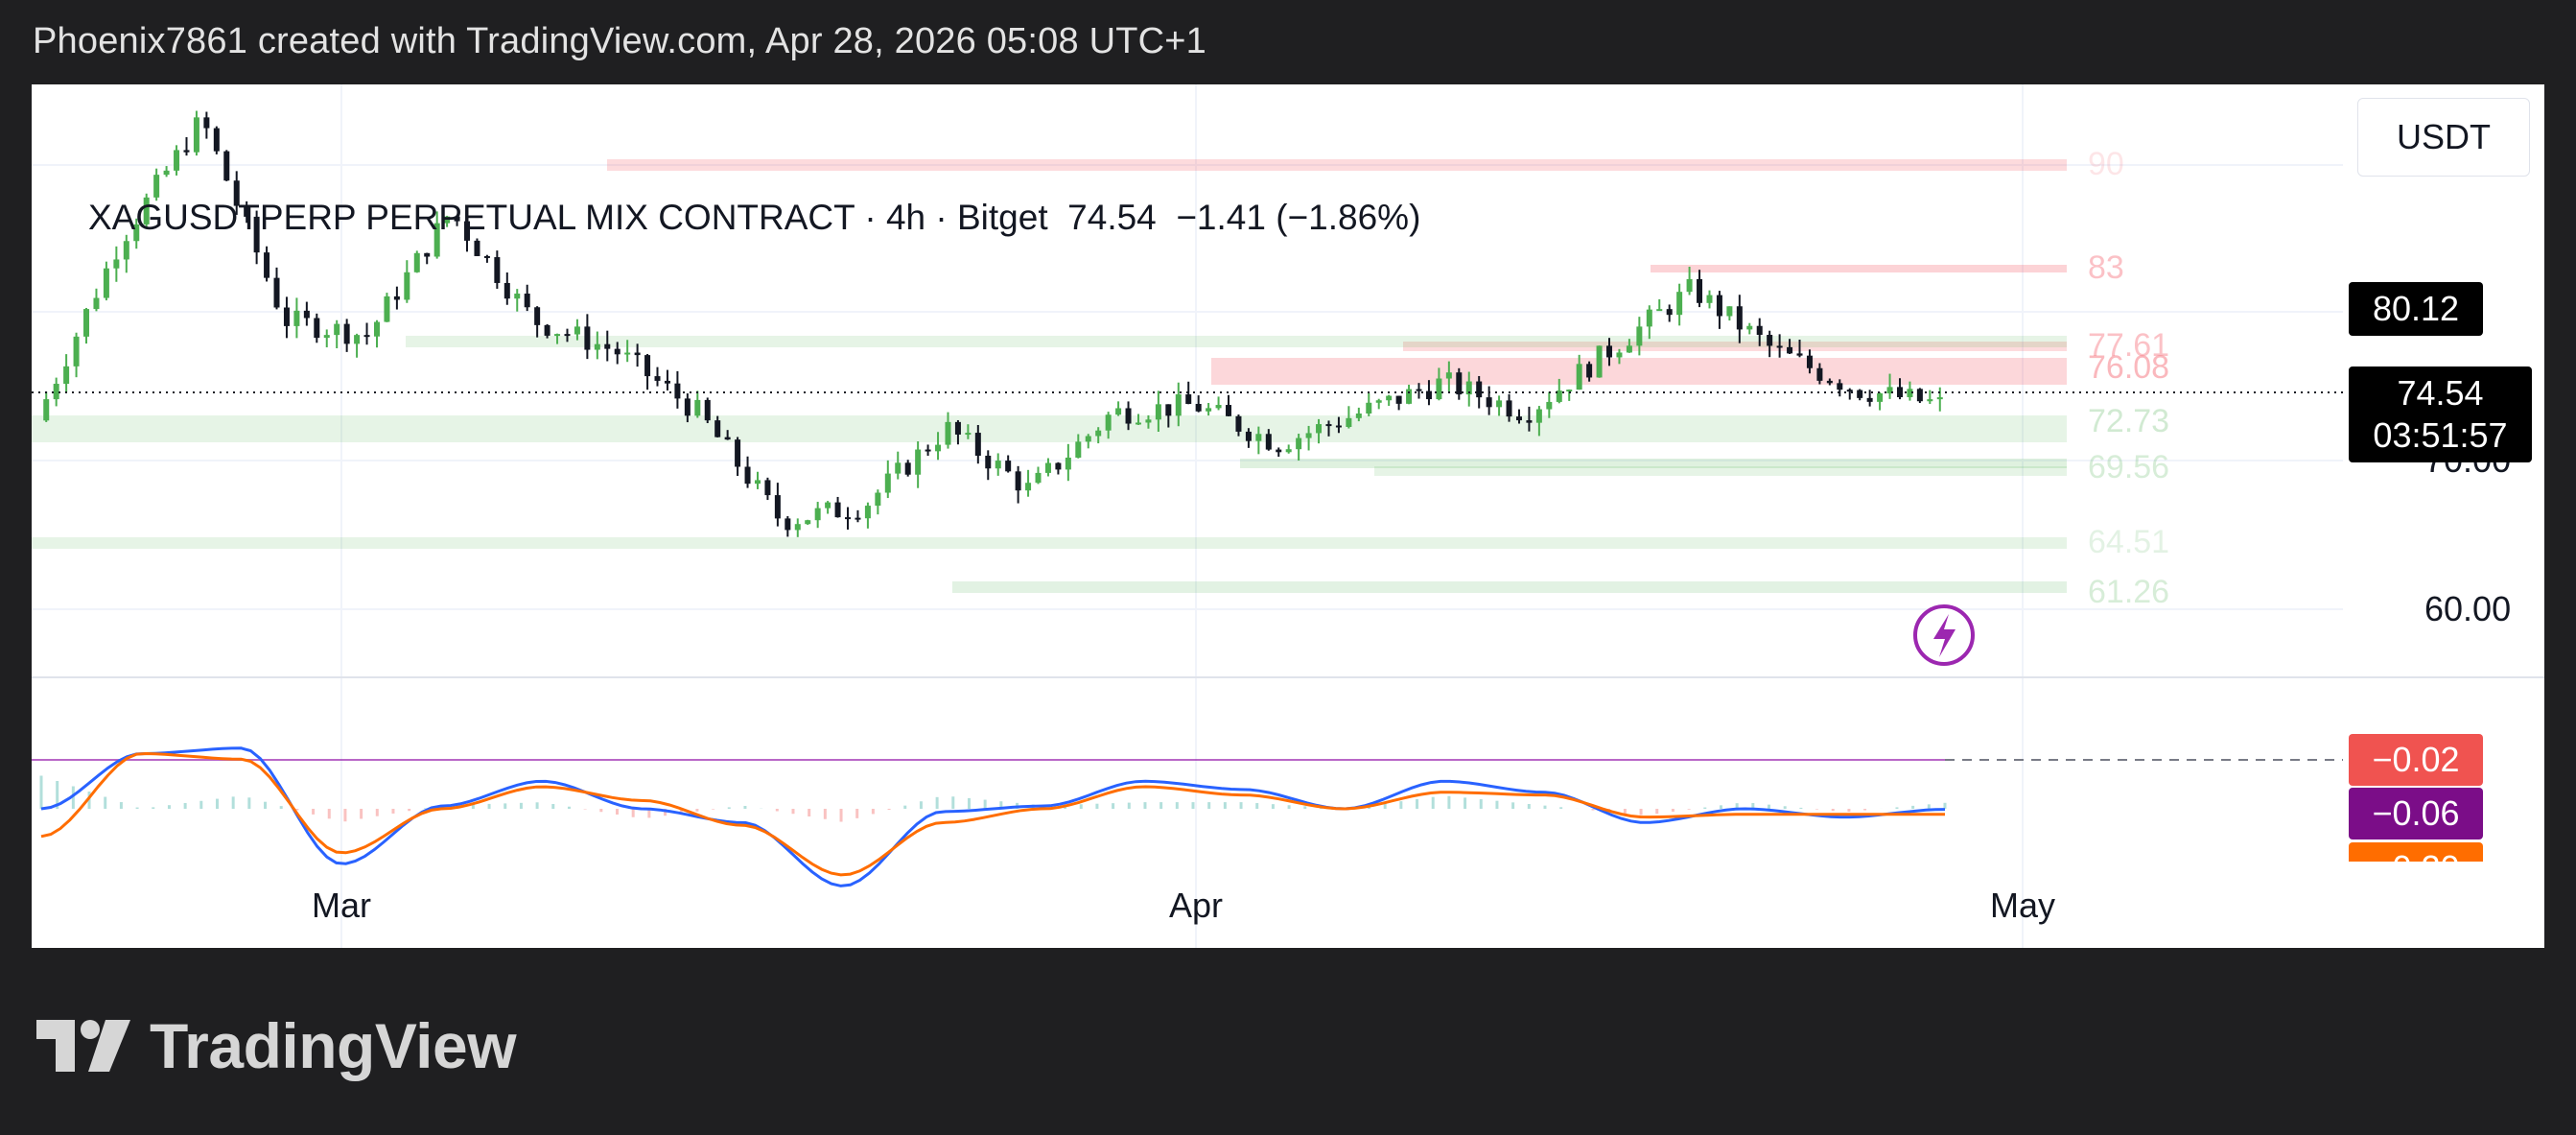 Image resolution: width=2576 pixels, height=1135 pixels. Describe the element at coordinates (2440, 414) in the screenshot. I see `last-price-badge: 74.54 03:51:57` at that location.